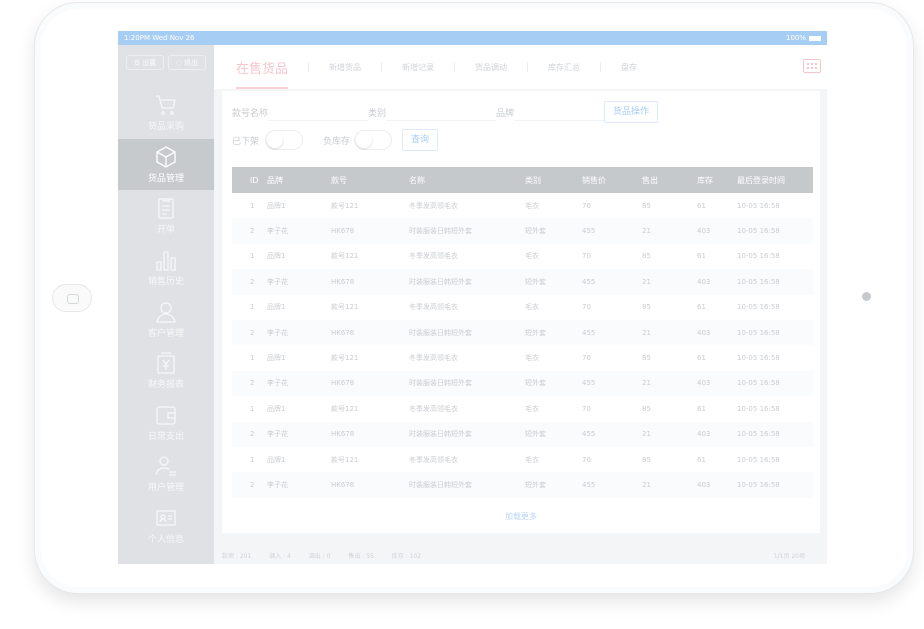 Image resolution: width=924 pixels, height=629 pixels. What do you see at coordinates (72, 298) in the screenshot?
I see `home-button` at bounding box center [72, 298].